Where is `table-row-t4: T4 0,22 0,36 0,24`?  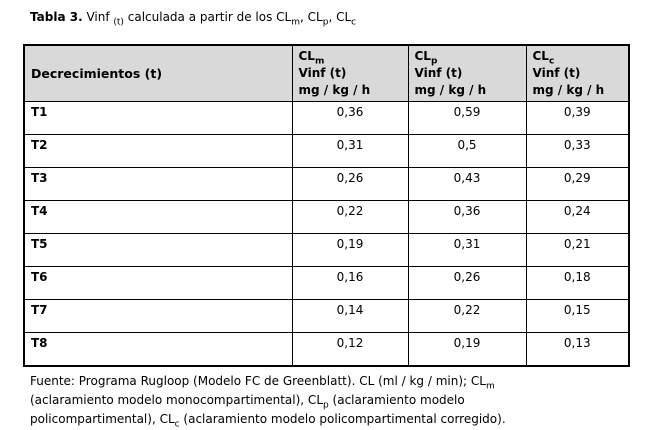 table-row-t4: T4 0,22 0,36 0,24 is located at coordinates (326, 217).